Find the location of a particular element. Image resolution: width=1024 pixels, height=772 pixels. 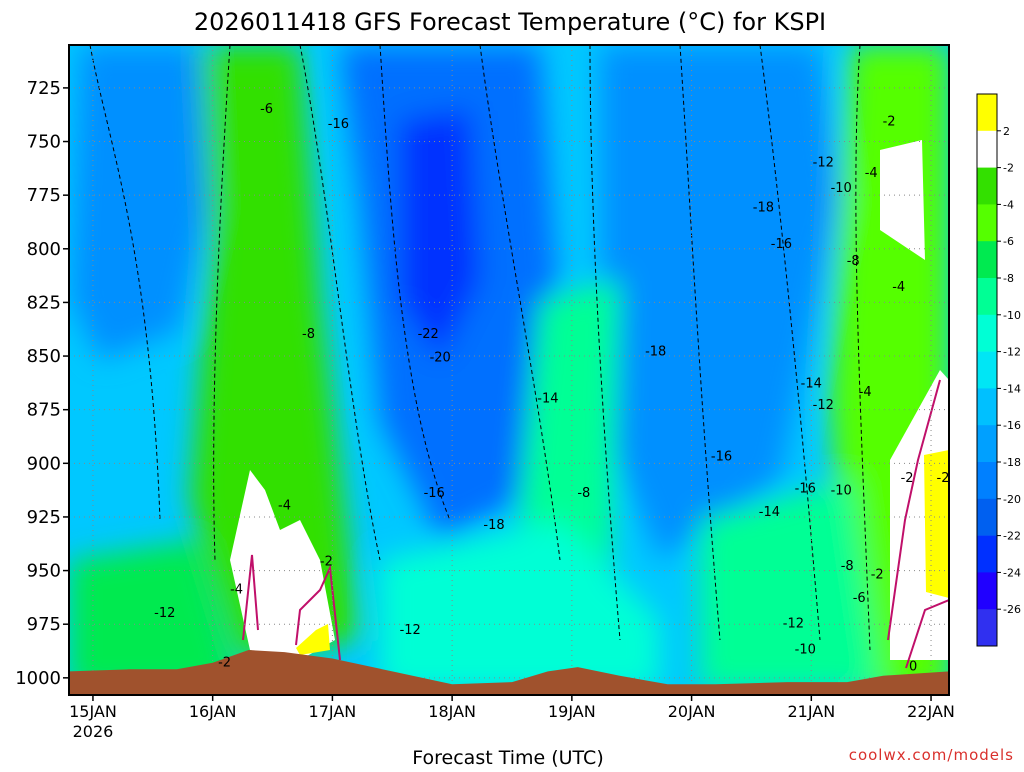

colorbar-frame is located at coordinates (987, 370).